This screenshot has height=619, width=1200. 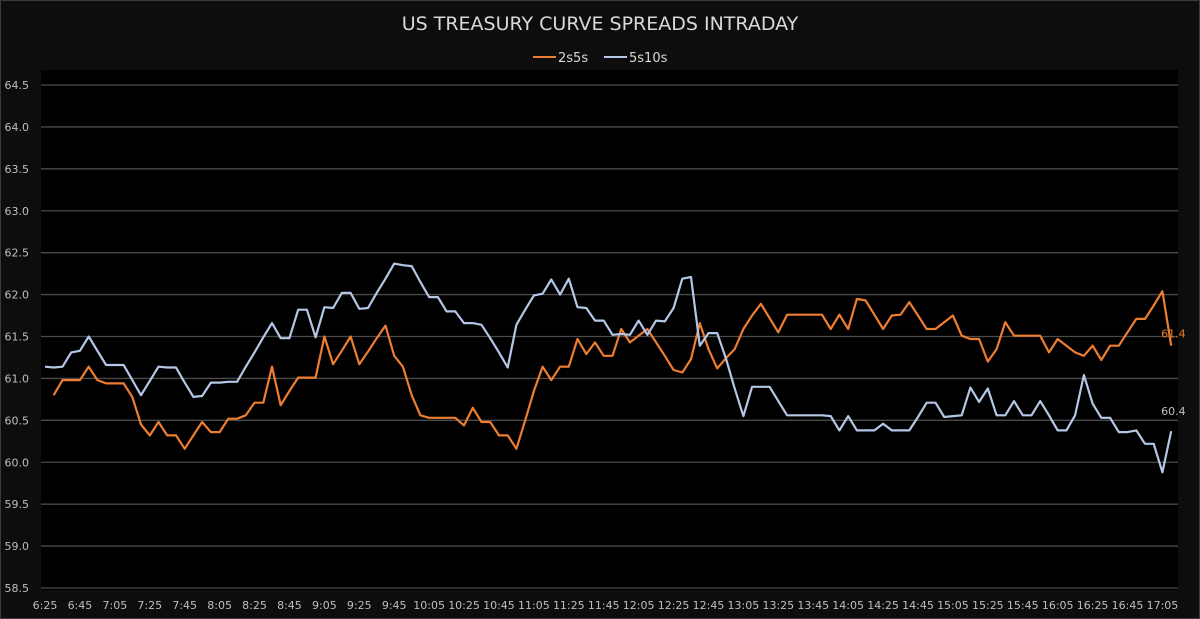 What do you see at coordinates (648, 58) in the screenshot?
I see `legend-label-5s10s: 5s10s` at bounding box center [648, 58].